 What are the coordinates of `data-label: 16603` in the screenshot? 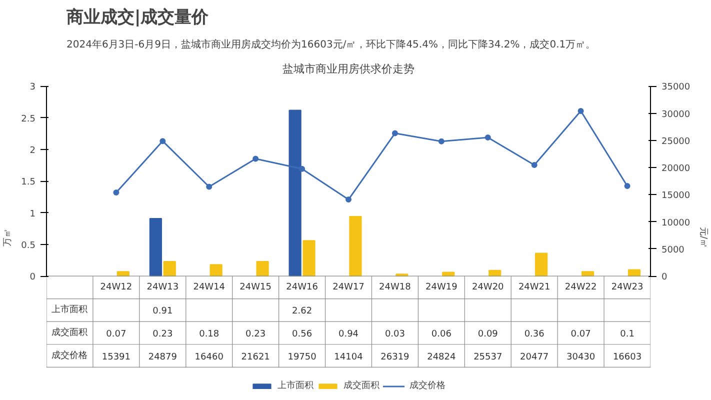 It's located at (627, 357).